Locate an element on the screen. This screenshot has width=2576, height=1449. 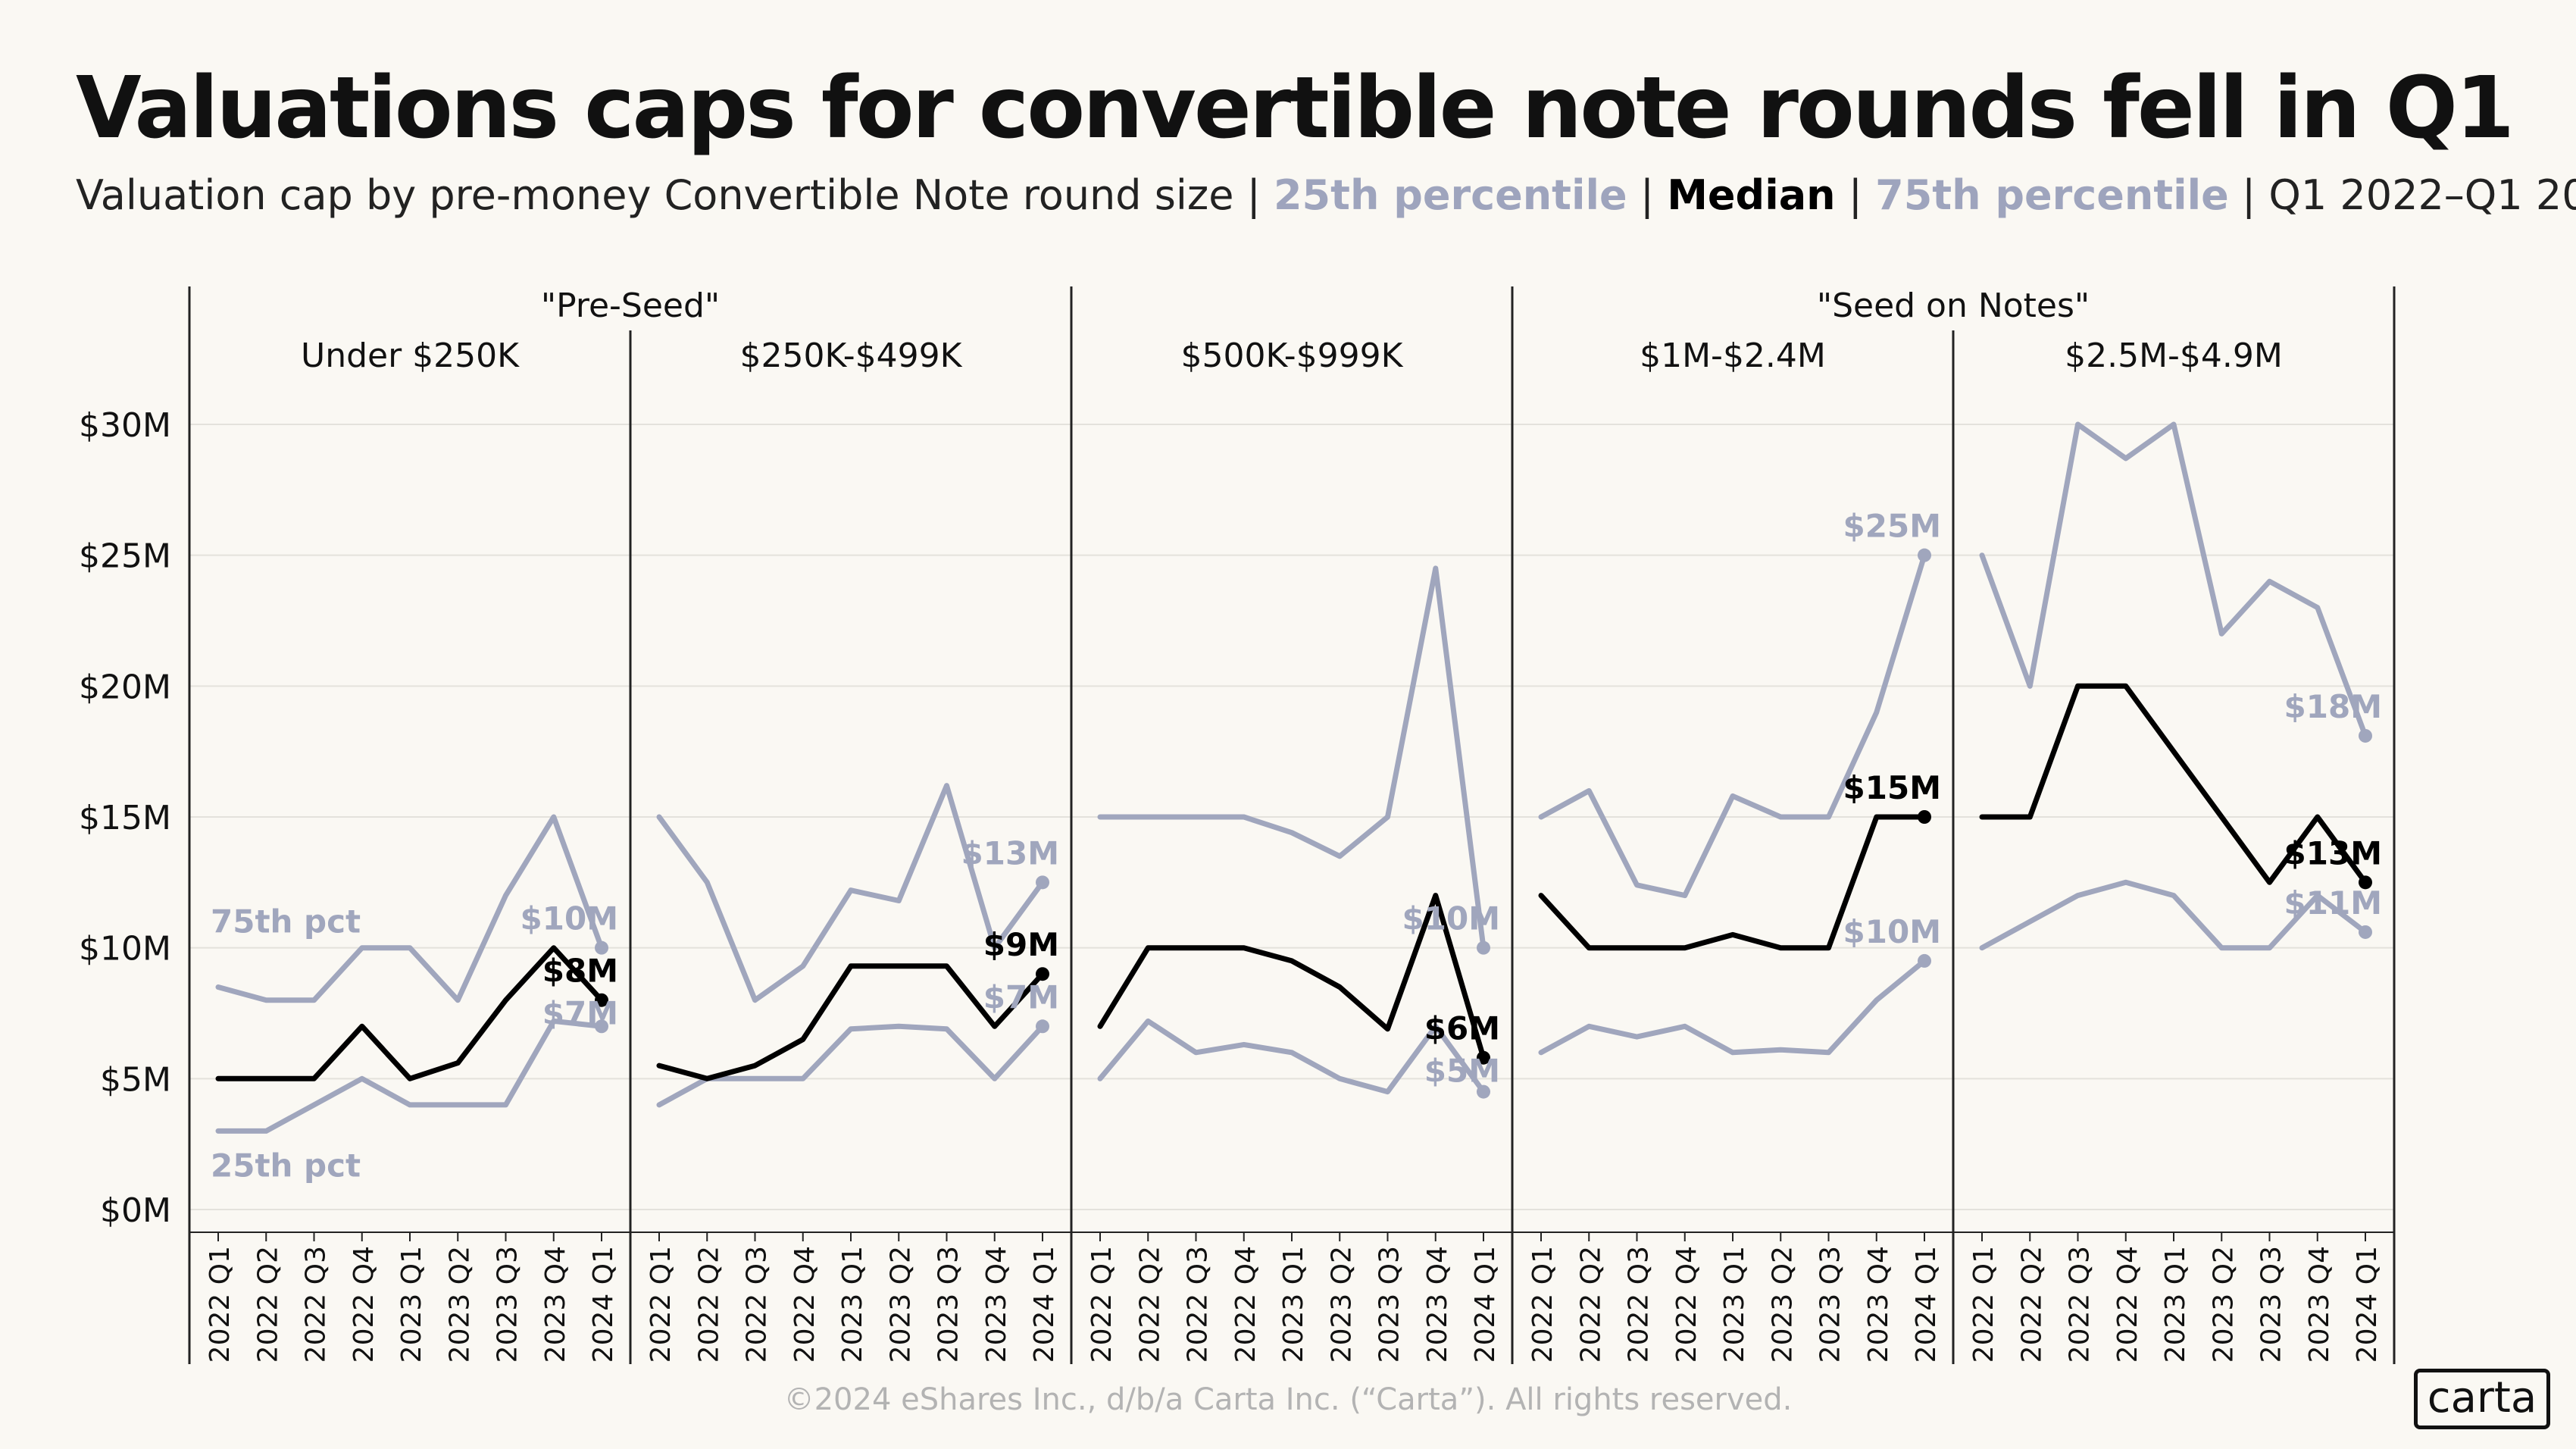
end-label-p75: $25M is located at coordinates (1892, 527).